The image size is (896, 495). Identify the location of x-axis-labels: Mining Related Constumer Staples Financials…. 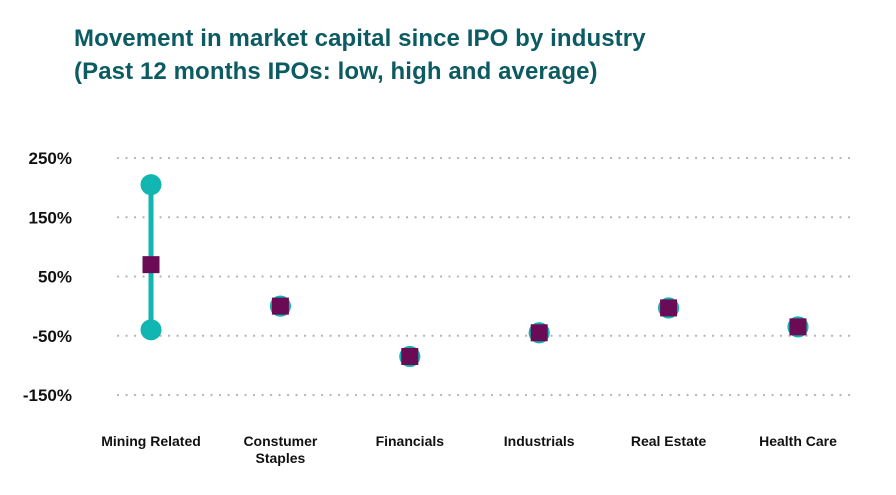
(469, 449).